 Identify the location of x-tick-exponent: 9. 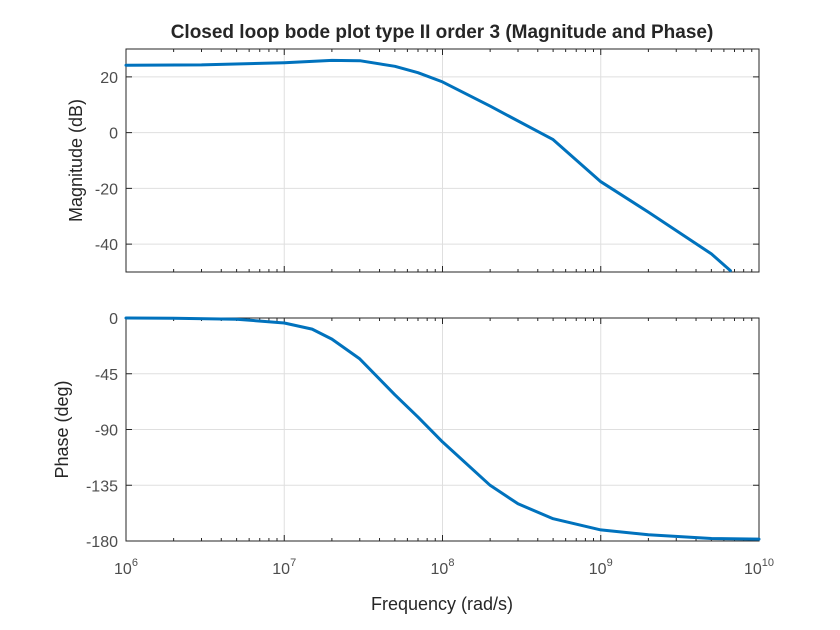
(610, 563).